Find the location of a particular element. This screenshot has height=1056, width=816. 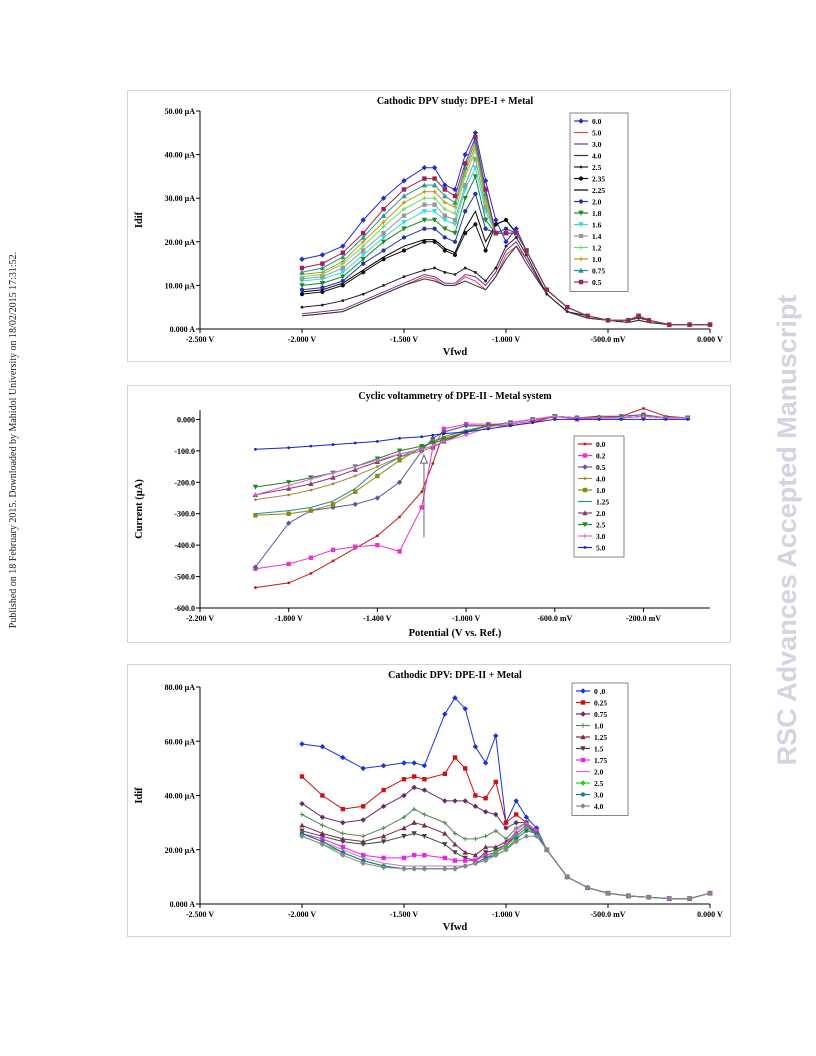

legend-entry: 1.0 is located at coordinates (592, 490).